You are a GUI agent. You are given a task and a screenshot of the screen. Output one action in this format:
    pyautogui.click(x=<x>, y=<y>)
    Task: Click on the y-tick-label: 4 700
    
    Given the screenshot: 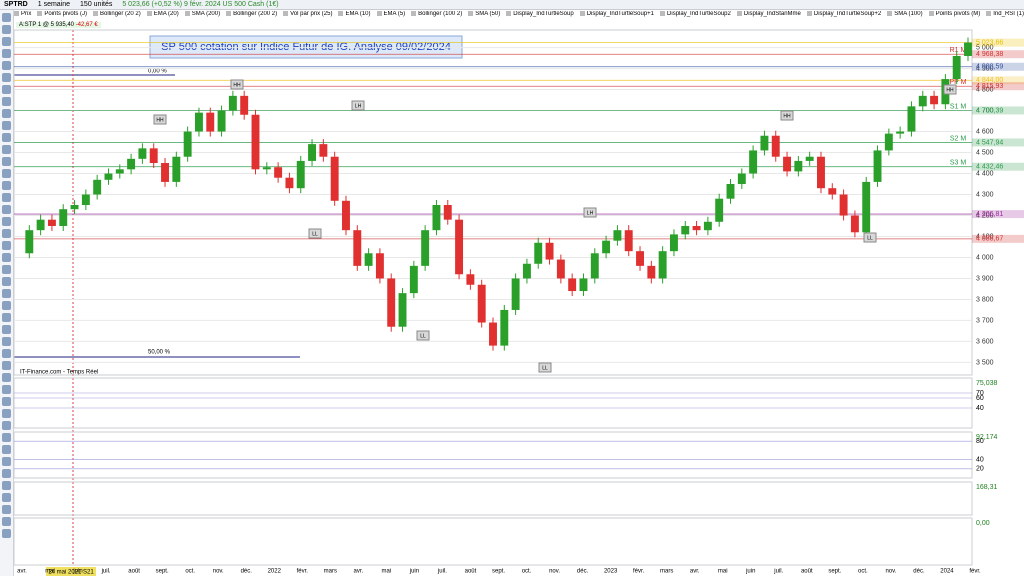 What is the action you would take?
    pyautogui.click(x=985, y=110)
    